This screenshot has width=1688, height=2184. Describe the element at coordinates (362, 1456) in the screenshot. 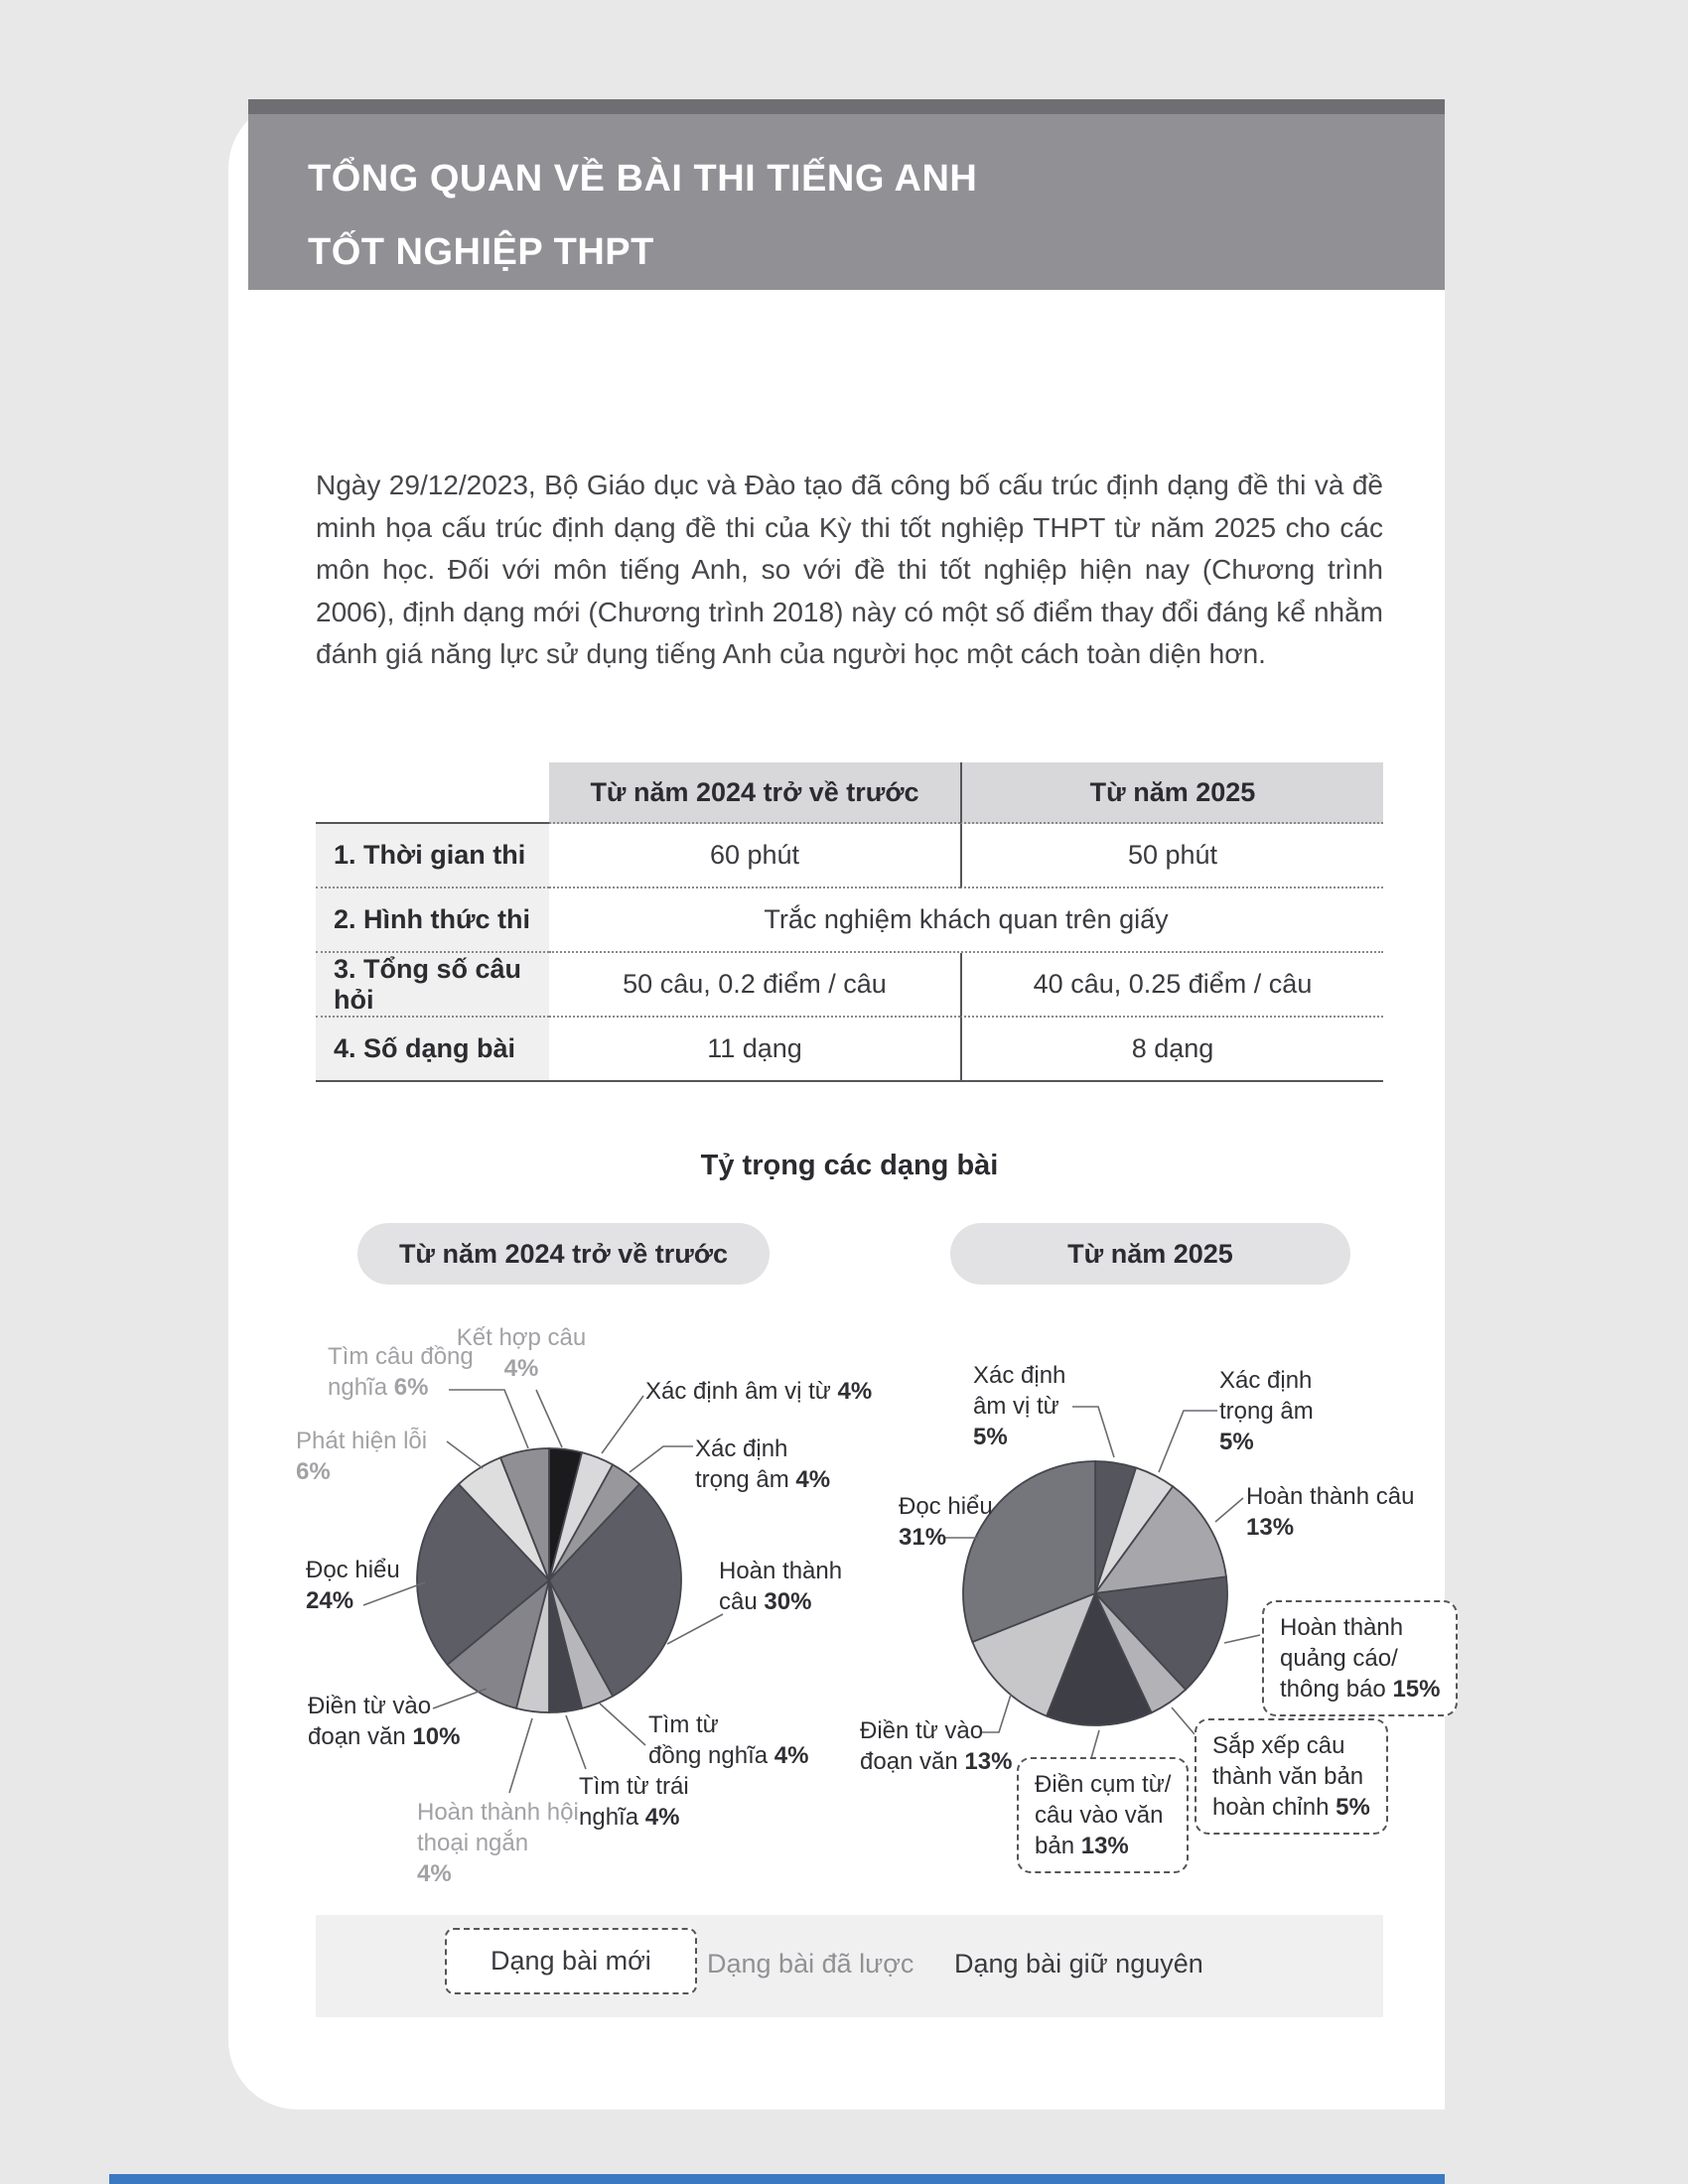

I see `pie-label-phat-hien-loi: Phát hiện lỗi 6%` at that location.